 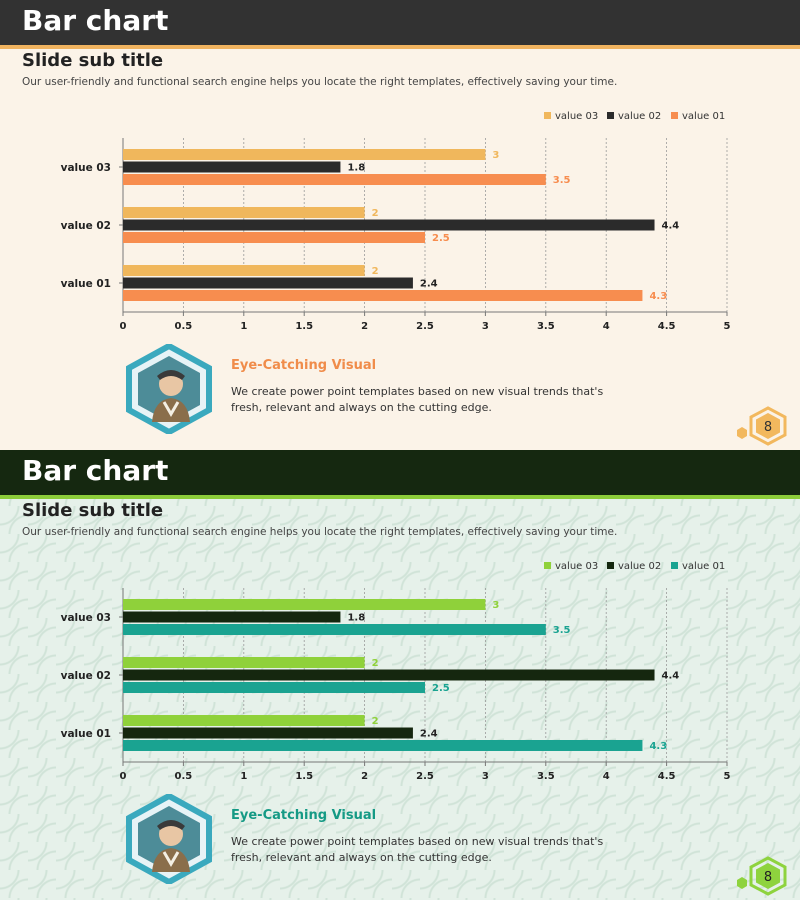 I want to click on x-tick-label: 3.5, so click(x=546, y=776).